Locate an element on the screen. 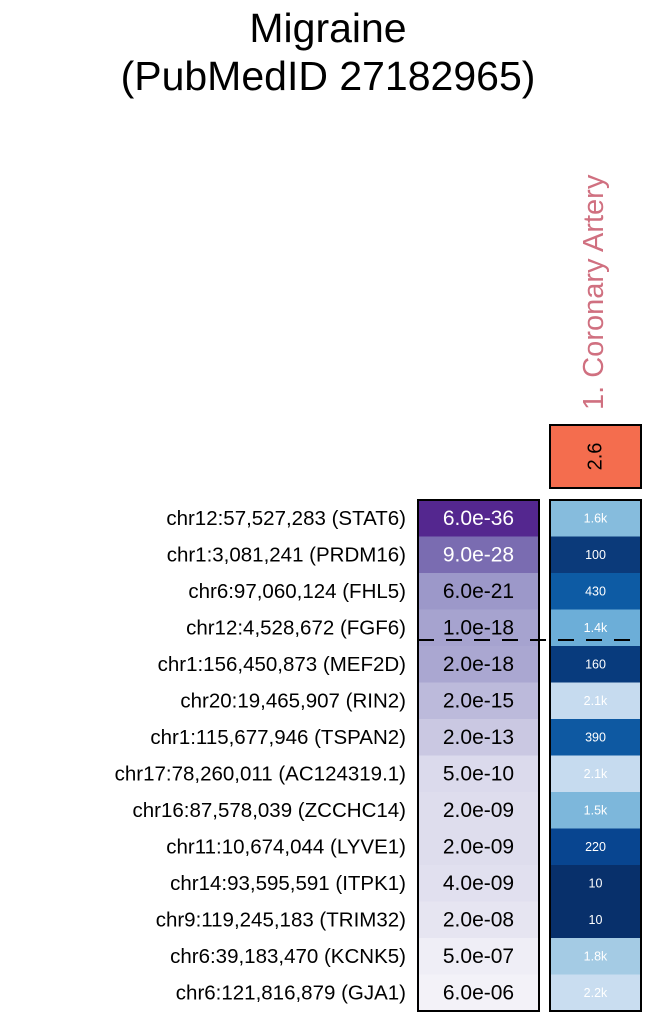  tissue-cell-label: 2.2k is located at coordinates (596, 993).